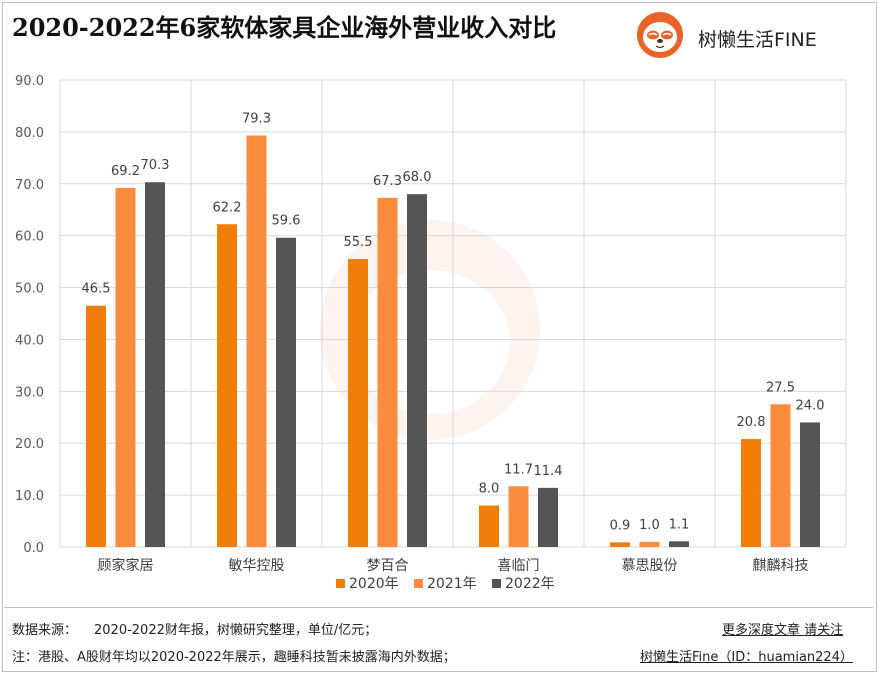 This screenshot has width=879, height=674. Describe the element at coordinates (29, 289) in the screenshot. I see `y-tick-label: 50.0` at that location.